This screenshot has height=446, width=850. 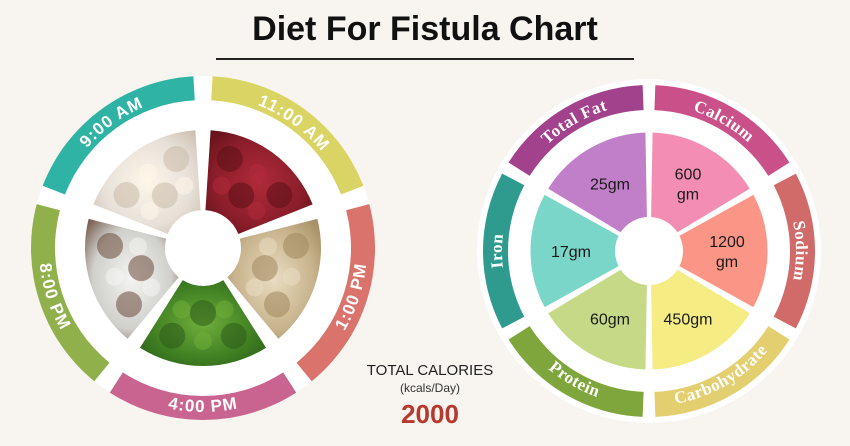 I want to click on nutrient-slice-iron, so click(x=590, y=251).